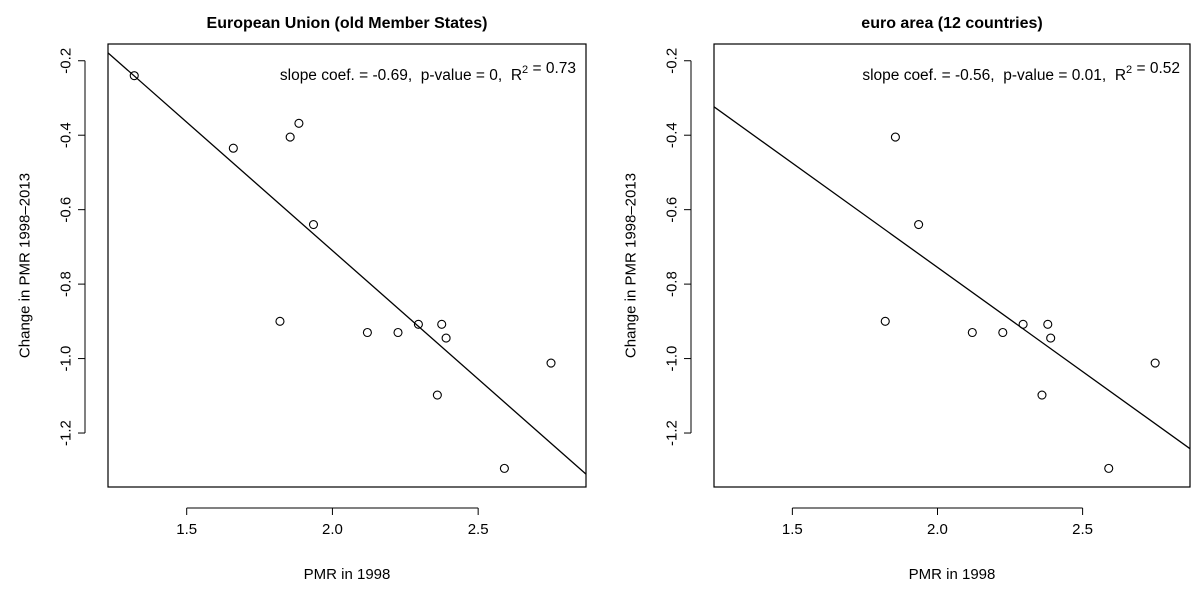 The image size is (1192, 592). What do you see at coordinates (951, 23) in the screenshot?
I see `chart-title: euro area (12 countries)` at bounding box center [951, 23].